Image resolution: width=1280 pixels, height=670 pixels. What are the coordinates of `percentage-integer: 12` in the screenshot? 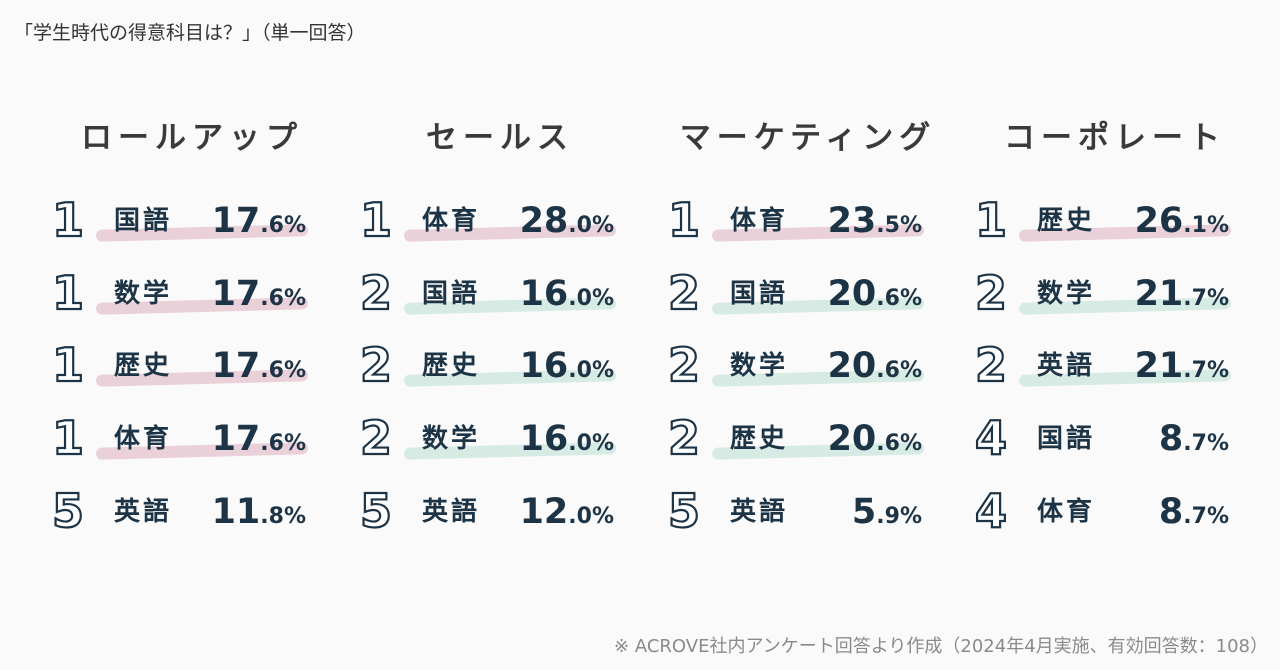 It's located at (544, 512).